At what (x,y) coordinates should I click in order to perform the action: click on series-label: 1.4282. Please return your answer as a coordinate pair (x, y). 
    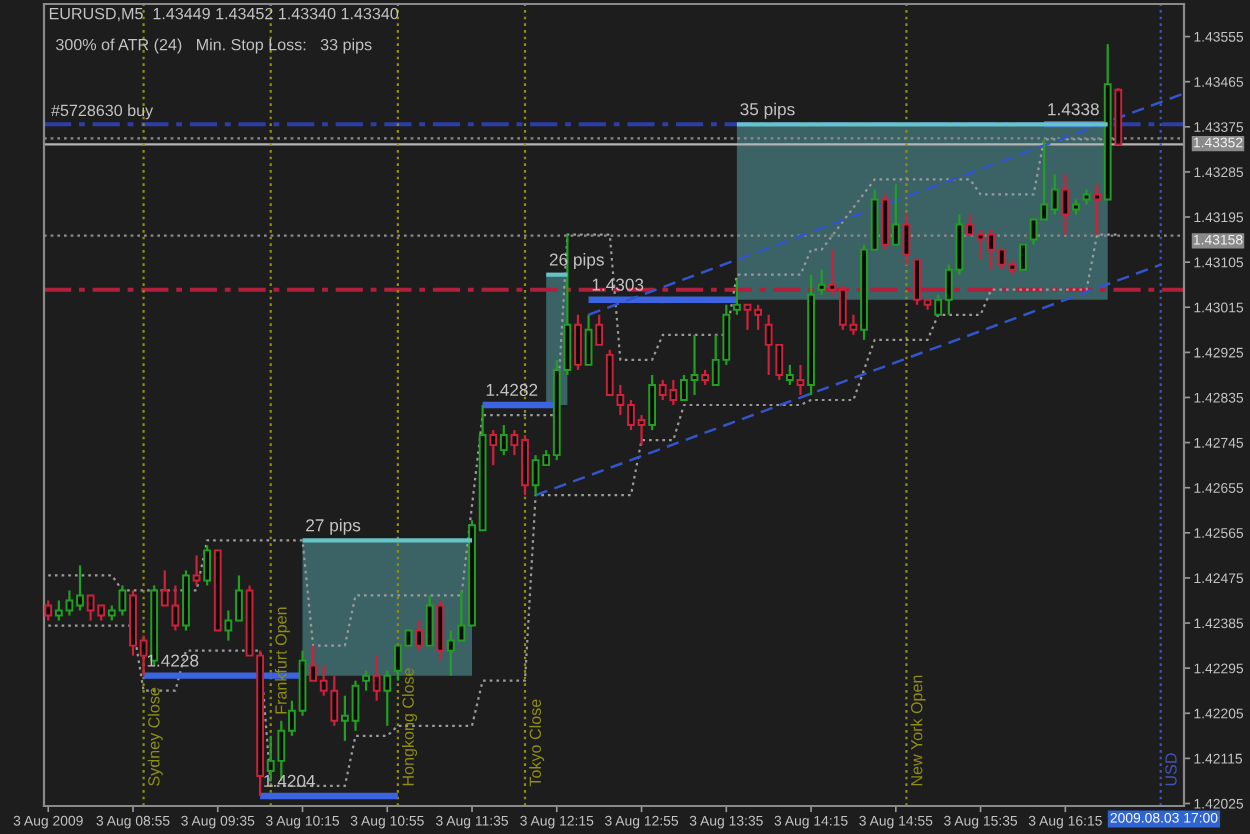
    Looking at the image, I should click on (512, 390).